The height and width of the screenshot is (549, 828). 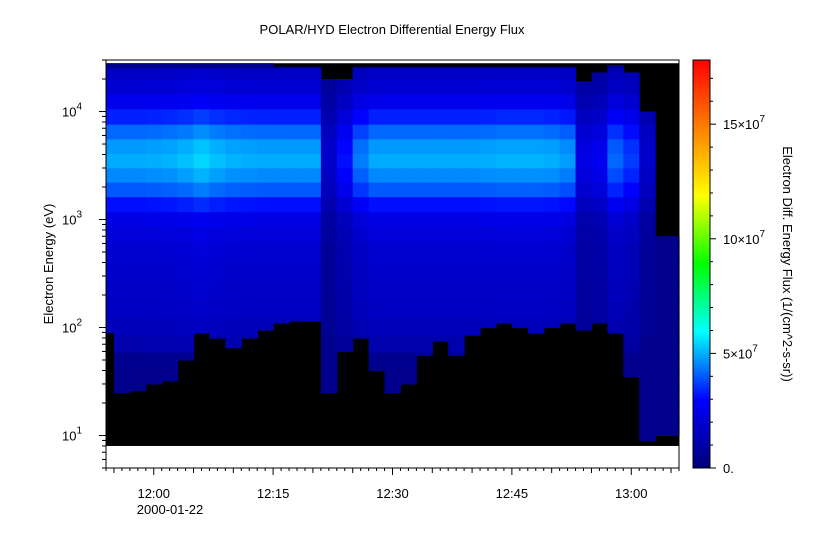 I want to click on colorbar-tick-label: 15×107, so click(x=744, y=123).